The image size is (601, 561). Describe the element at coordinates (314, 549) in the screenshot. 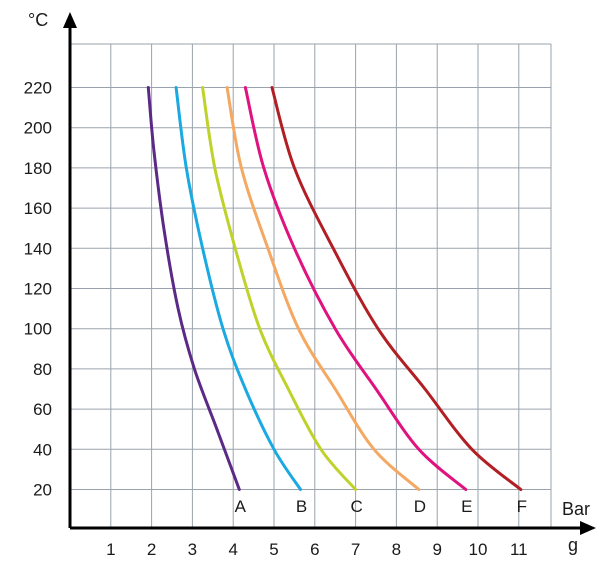

I see `x-tick-label: 6` at that location.